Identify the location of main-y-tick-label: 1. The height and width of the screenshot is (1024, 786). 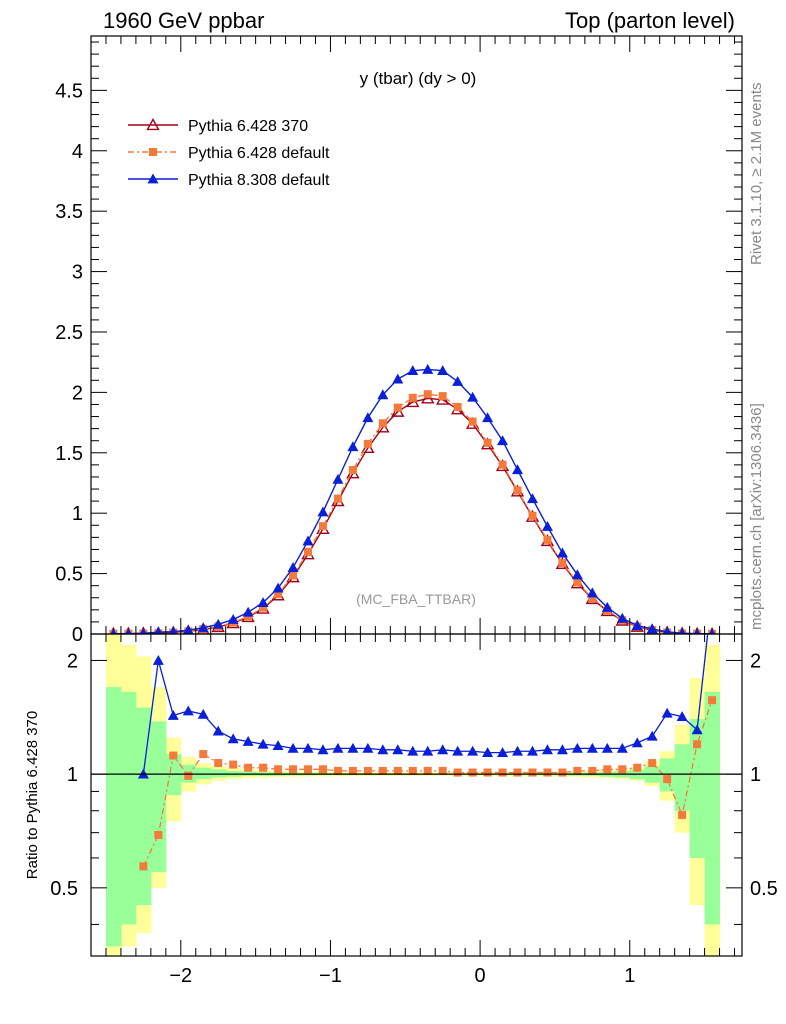
(77, 514).